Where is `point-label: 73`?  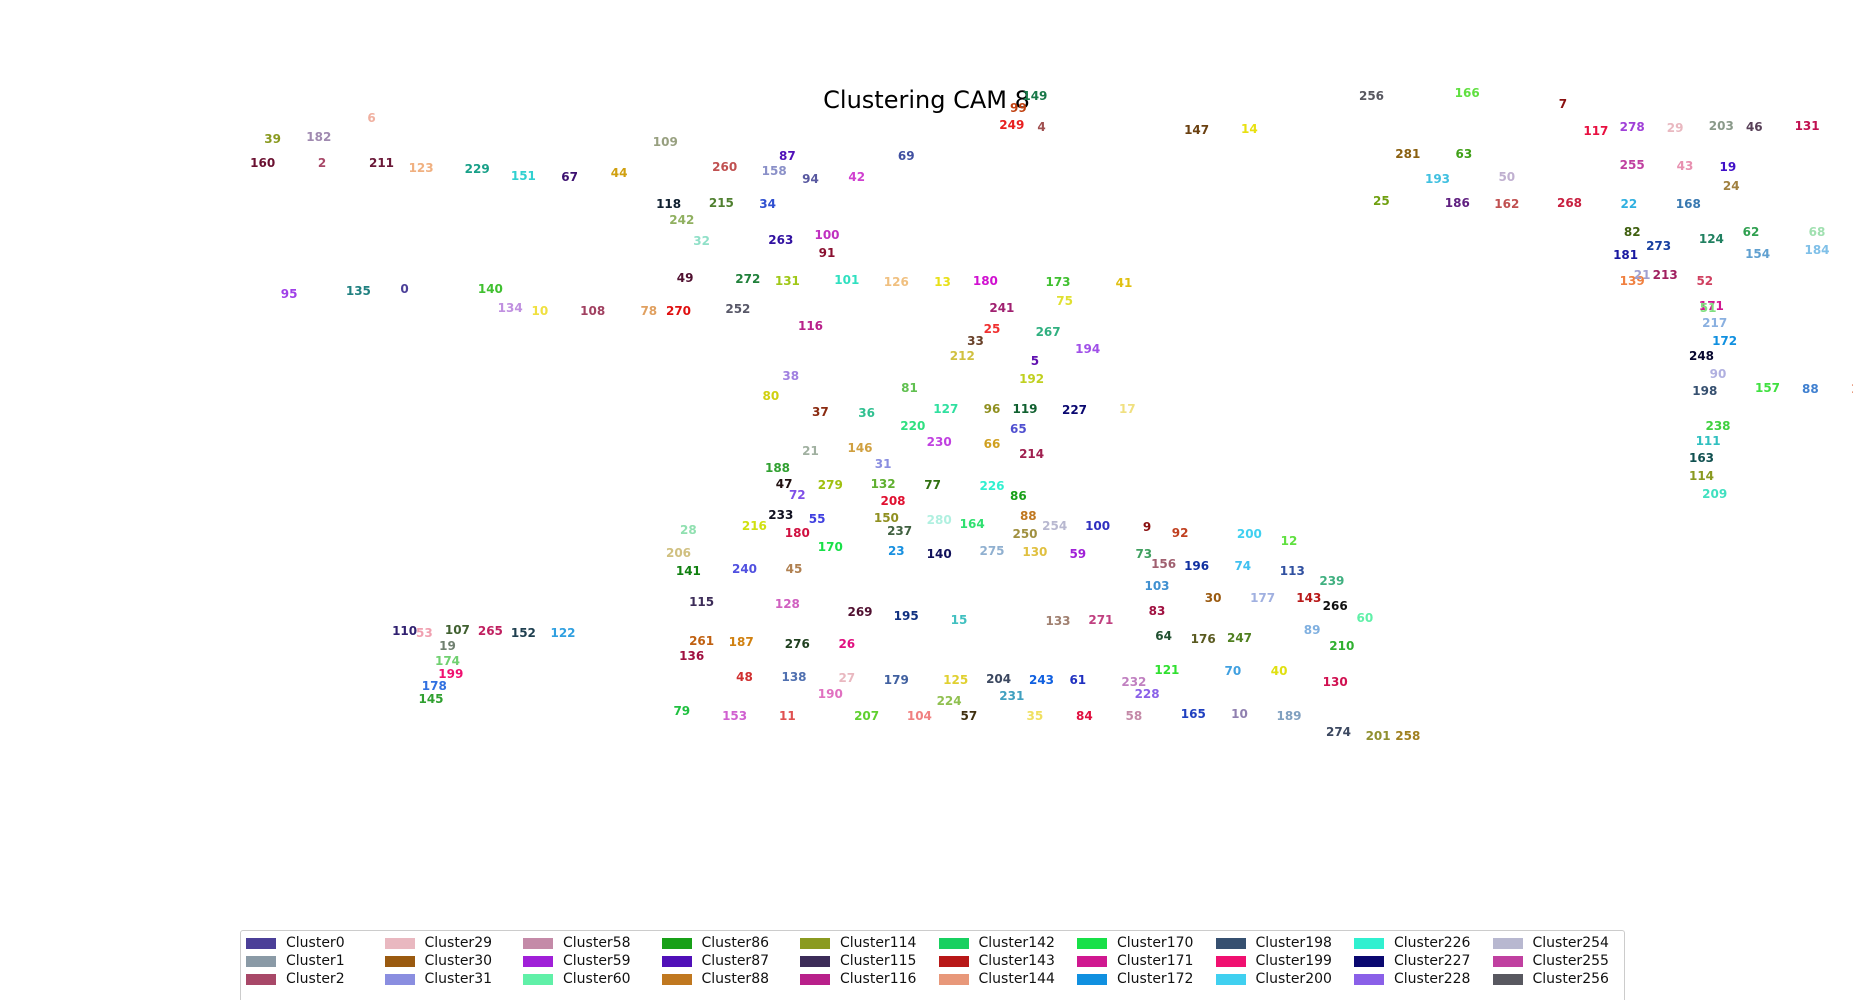
point-label: 73 is located at coordinates (1143, 554).